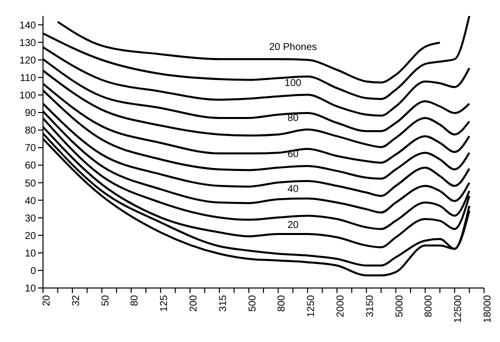 This screenshot has width=500, height=342. What do you see at coordinates (293, 119) in the screenshot?
I see `annotation: 80` at bounding box center [293, 119].